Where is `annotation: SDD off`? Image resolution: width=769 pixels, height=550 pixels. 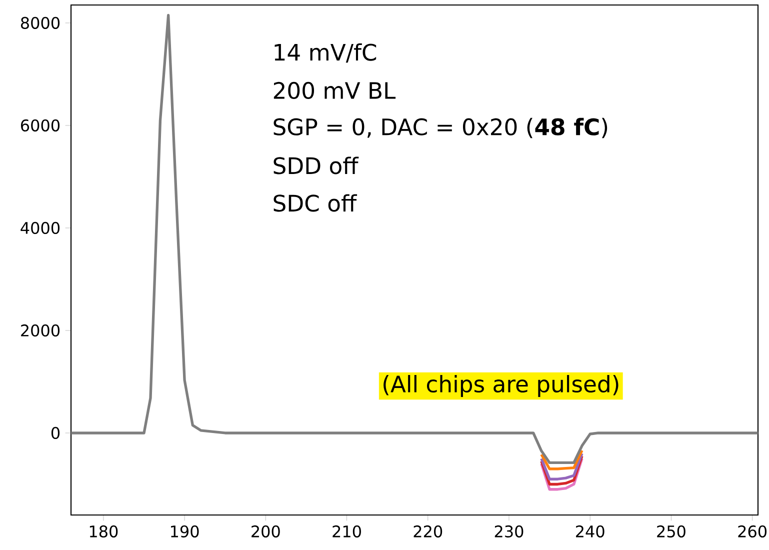
annotation: SDD off is located at coordinates (316, 165).